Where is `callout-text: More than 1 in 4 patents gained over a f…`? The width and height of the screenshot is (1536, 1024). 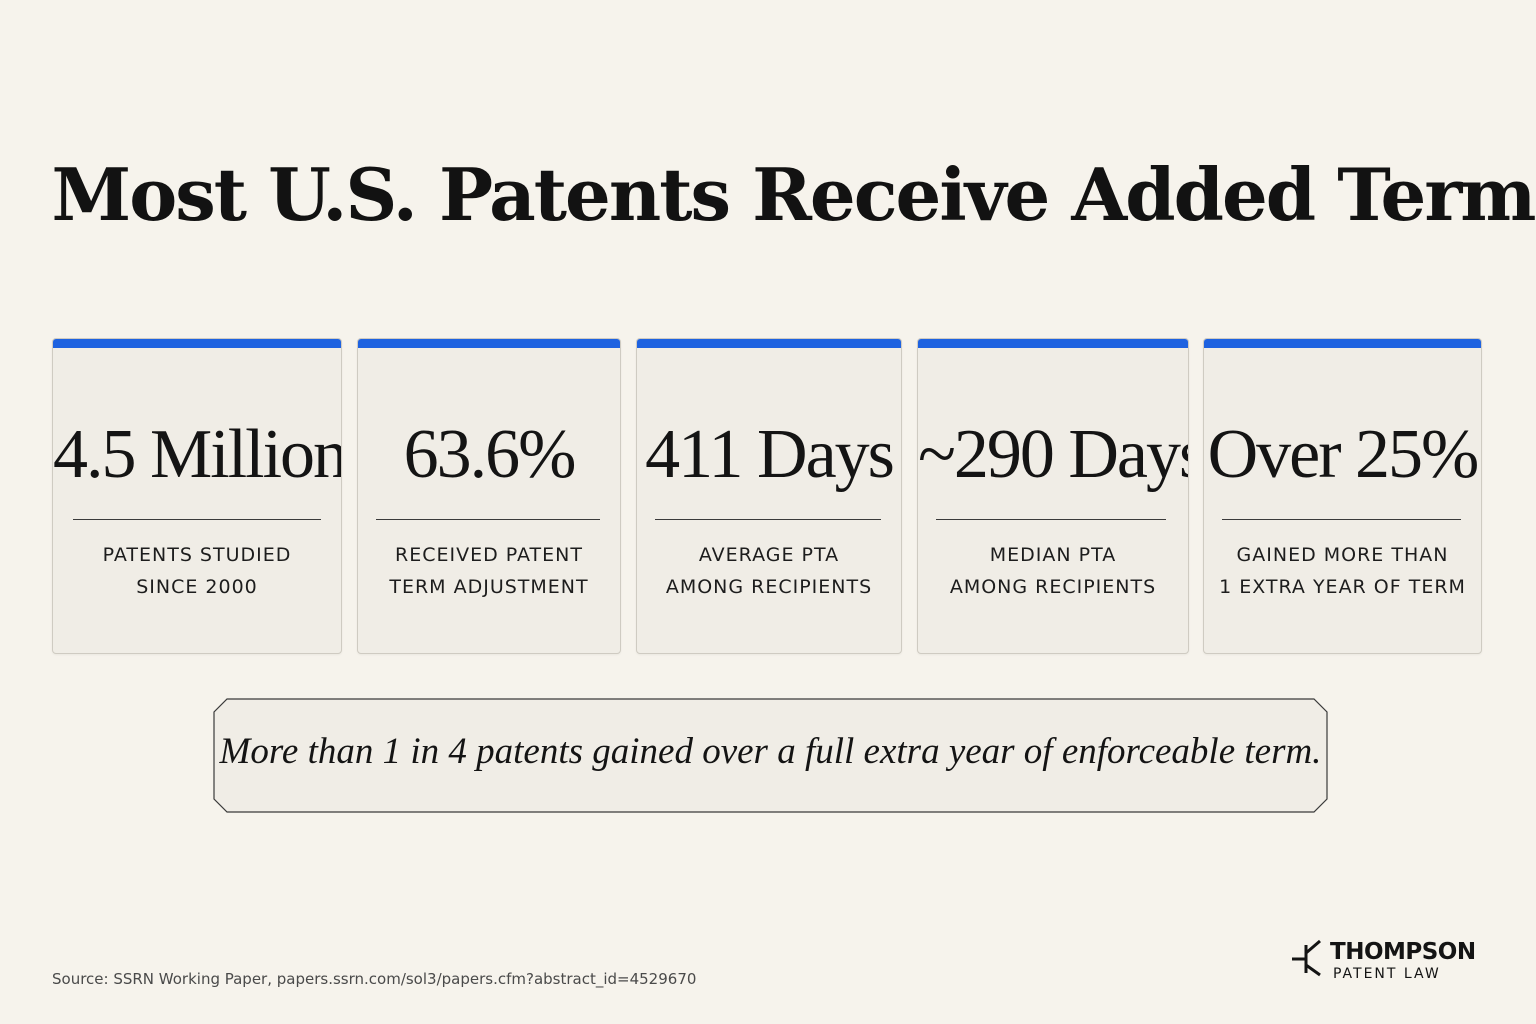
callout-text: More than 1 in 4 patents gained over a f… is located at coordinates (770, 751).